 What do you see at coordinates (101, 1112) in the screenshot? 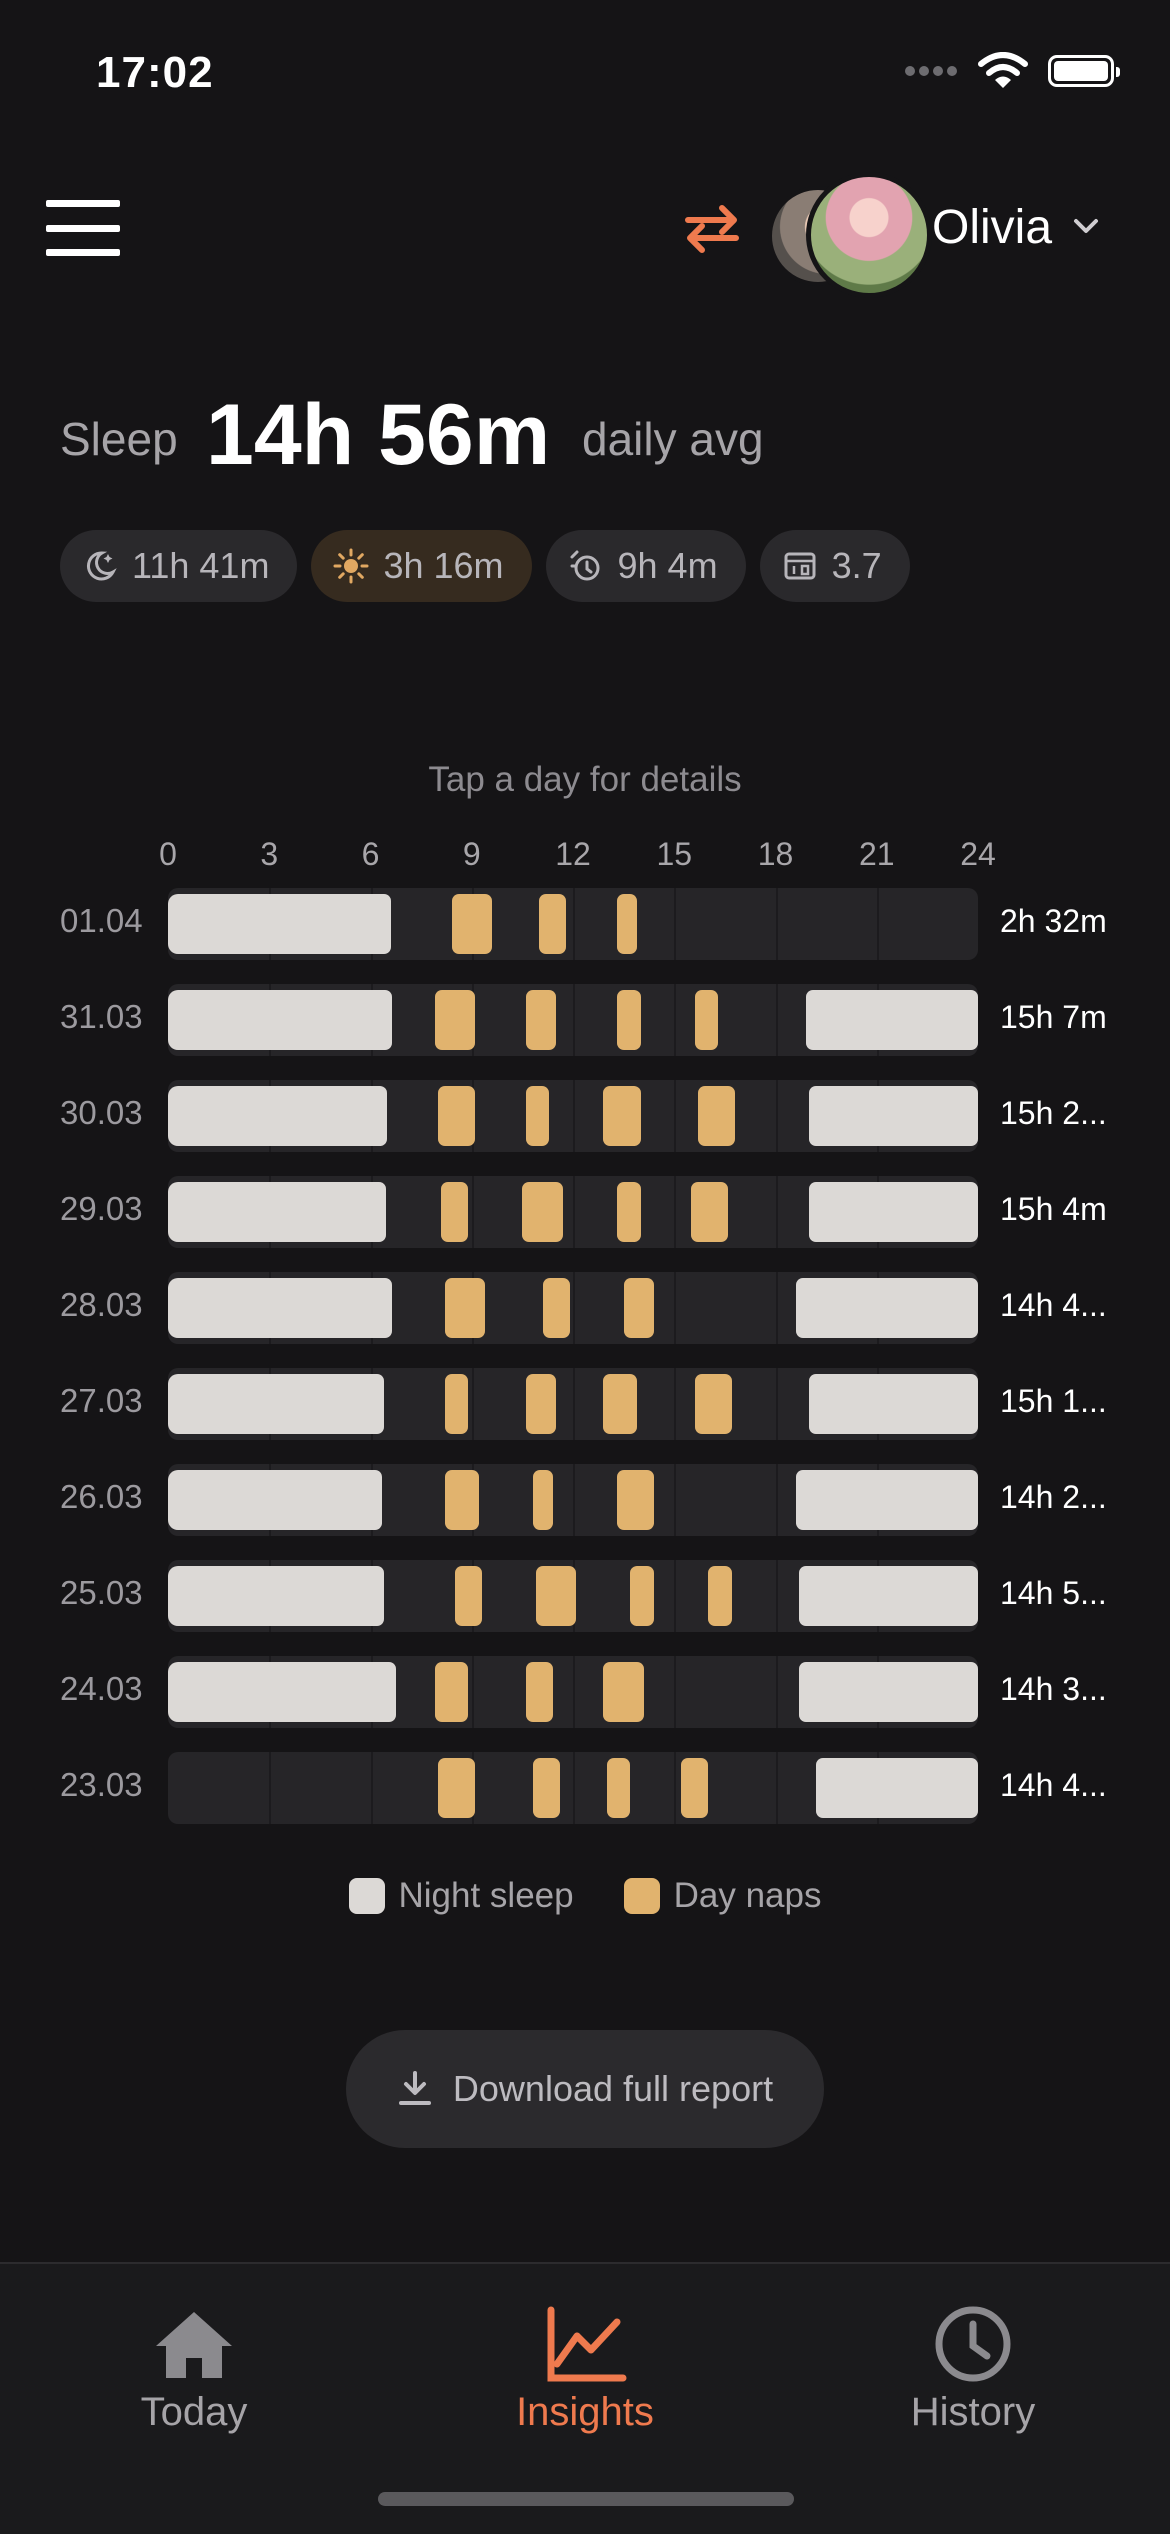
I see `row-date: 30.03` at bounding box center [101, 1112].